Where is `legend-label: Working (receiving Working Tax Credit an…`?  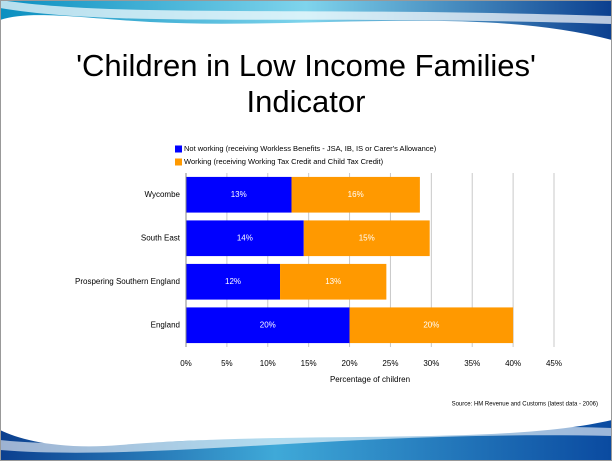 legend-label: Working (receiving Working Tax Credit an… is located at coordinates (284, 161).